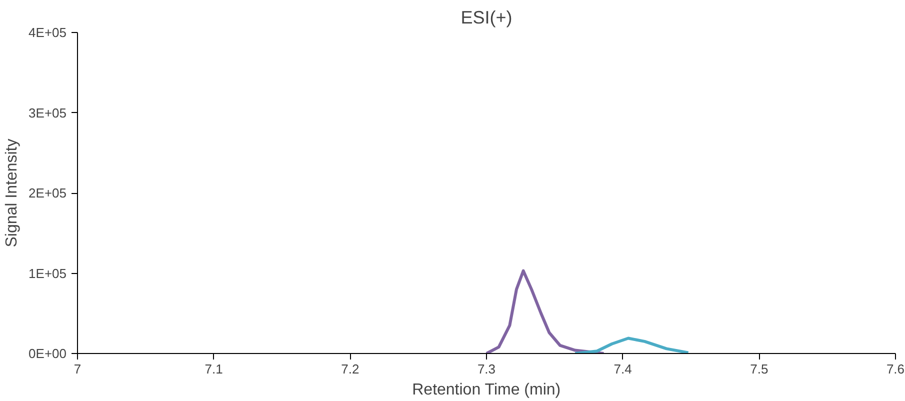 This screenshot has width=905, height=401. What do you see at coordinates (47, 112) in the screenshot?
I see `y-tick-label: 3E+05` at bounding box center [47, 112].